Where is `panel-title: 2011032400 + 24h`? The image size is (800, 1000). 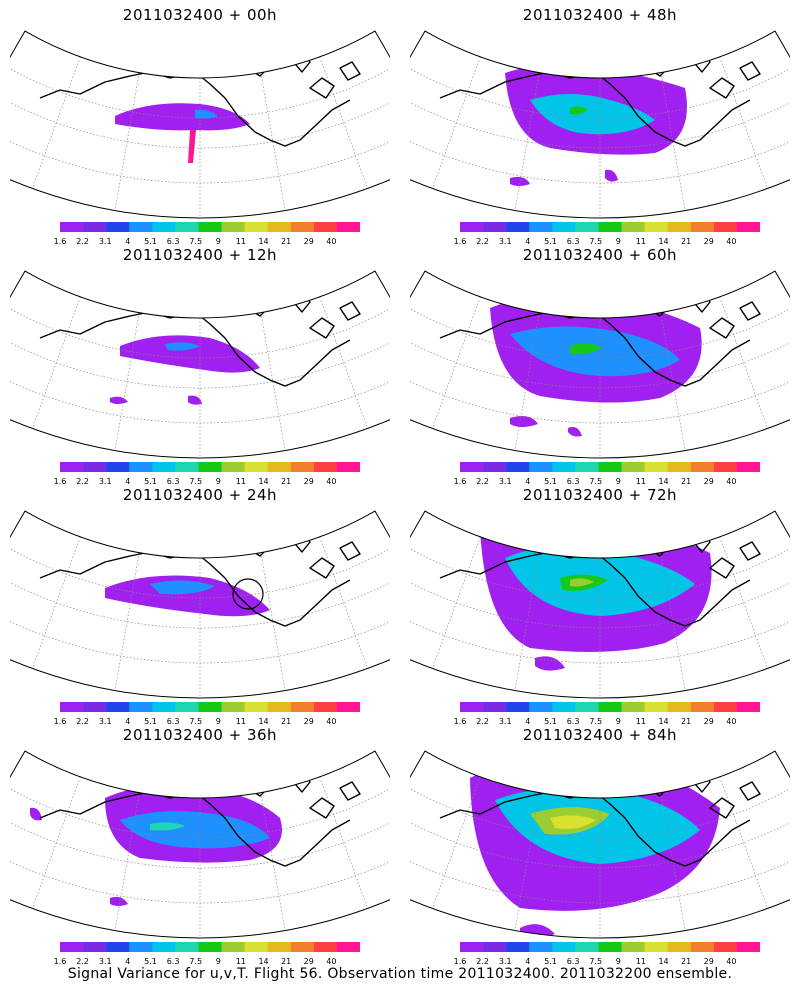
panel-title: 2011032400 + 24h is located at coordinates (200, 495).